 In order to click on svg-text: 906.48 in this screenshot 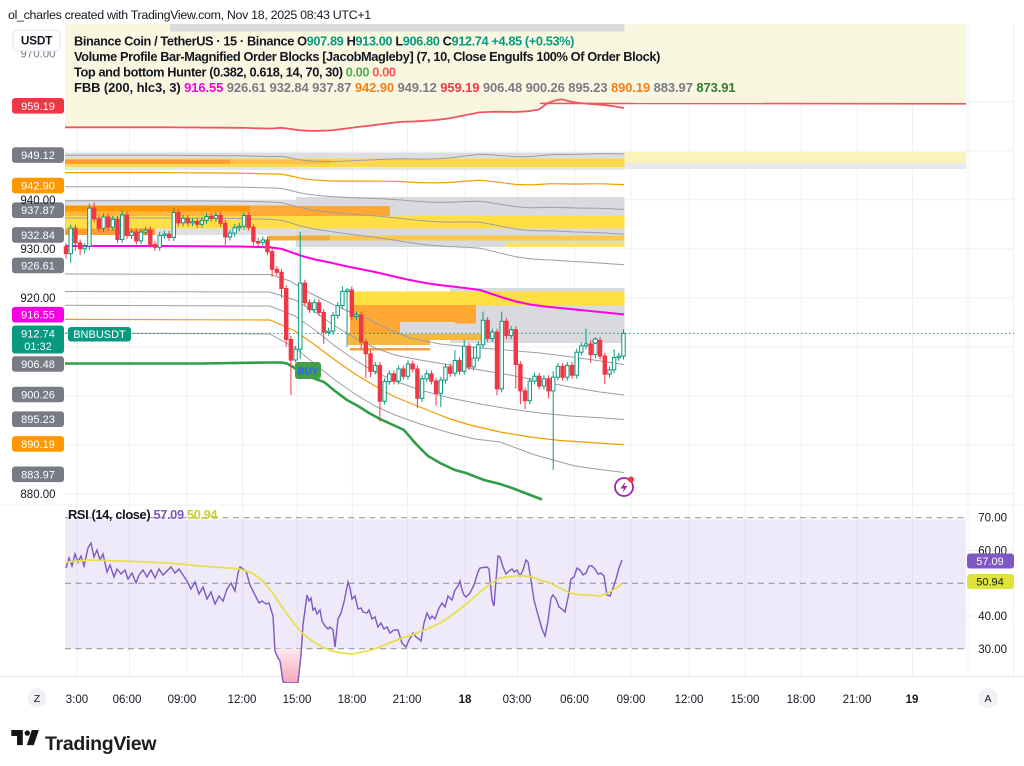, I will do `click(38, 365)`.